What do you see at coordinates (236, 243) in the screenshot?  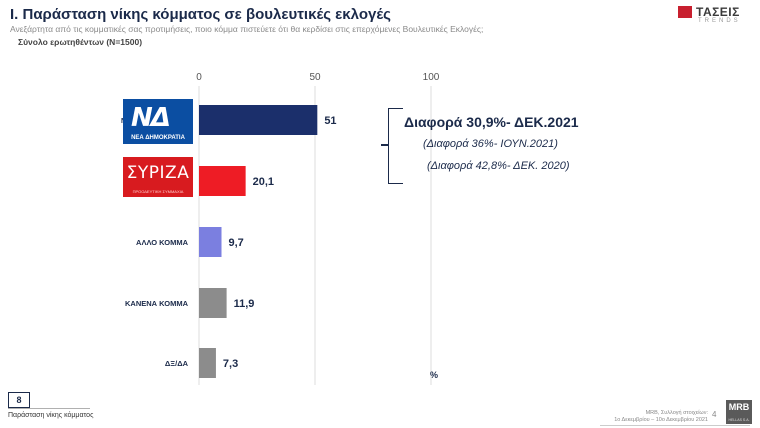 I see `value-label: 9,7` at bounding box center [236, 243].